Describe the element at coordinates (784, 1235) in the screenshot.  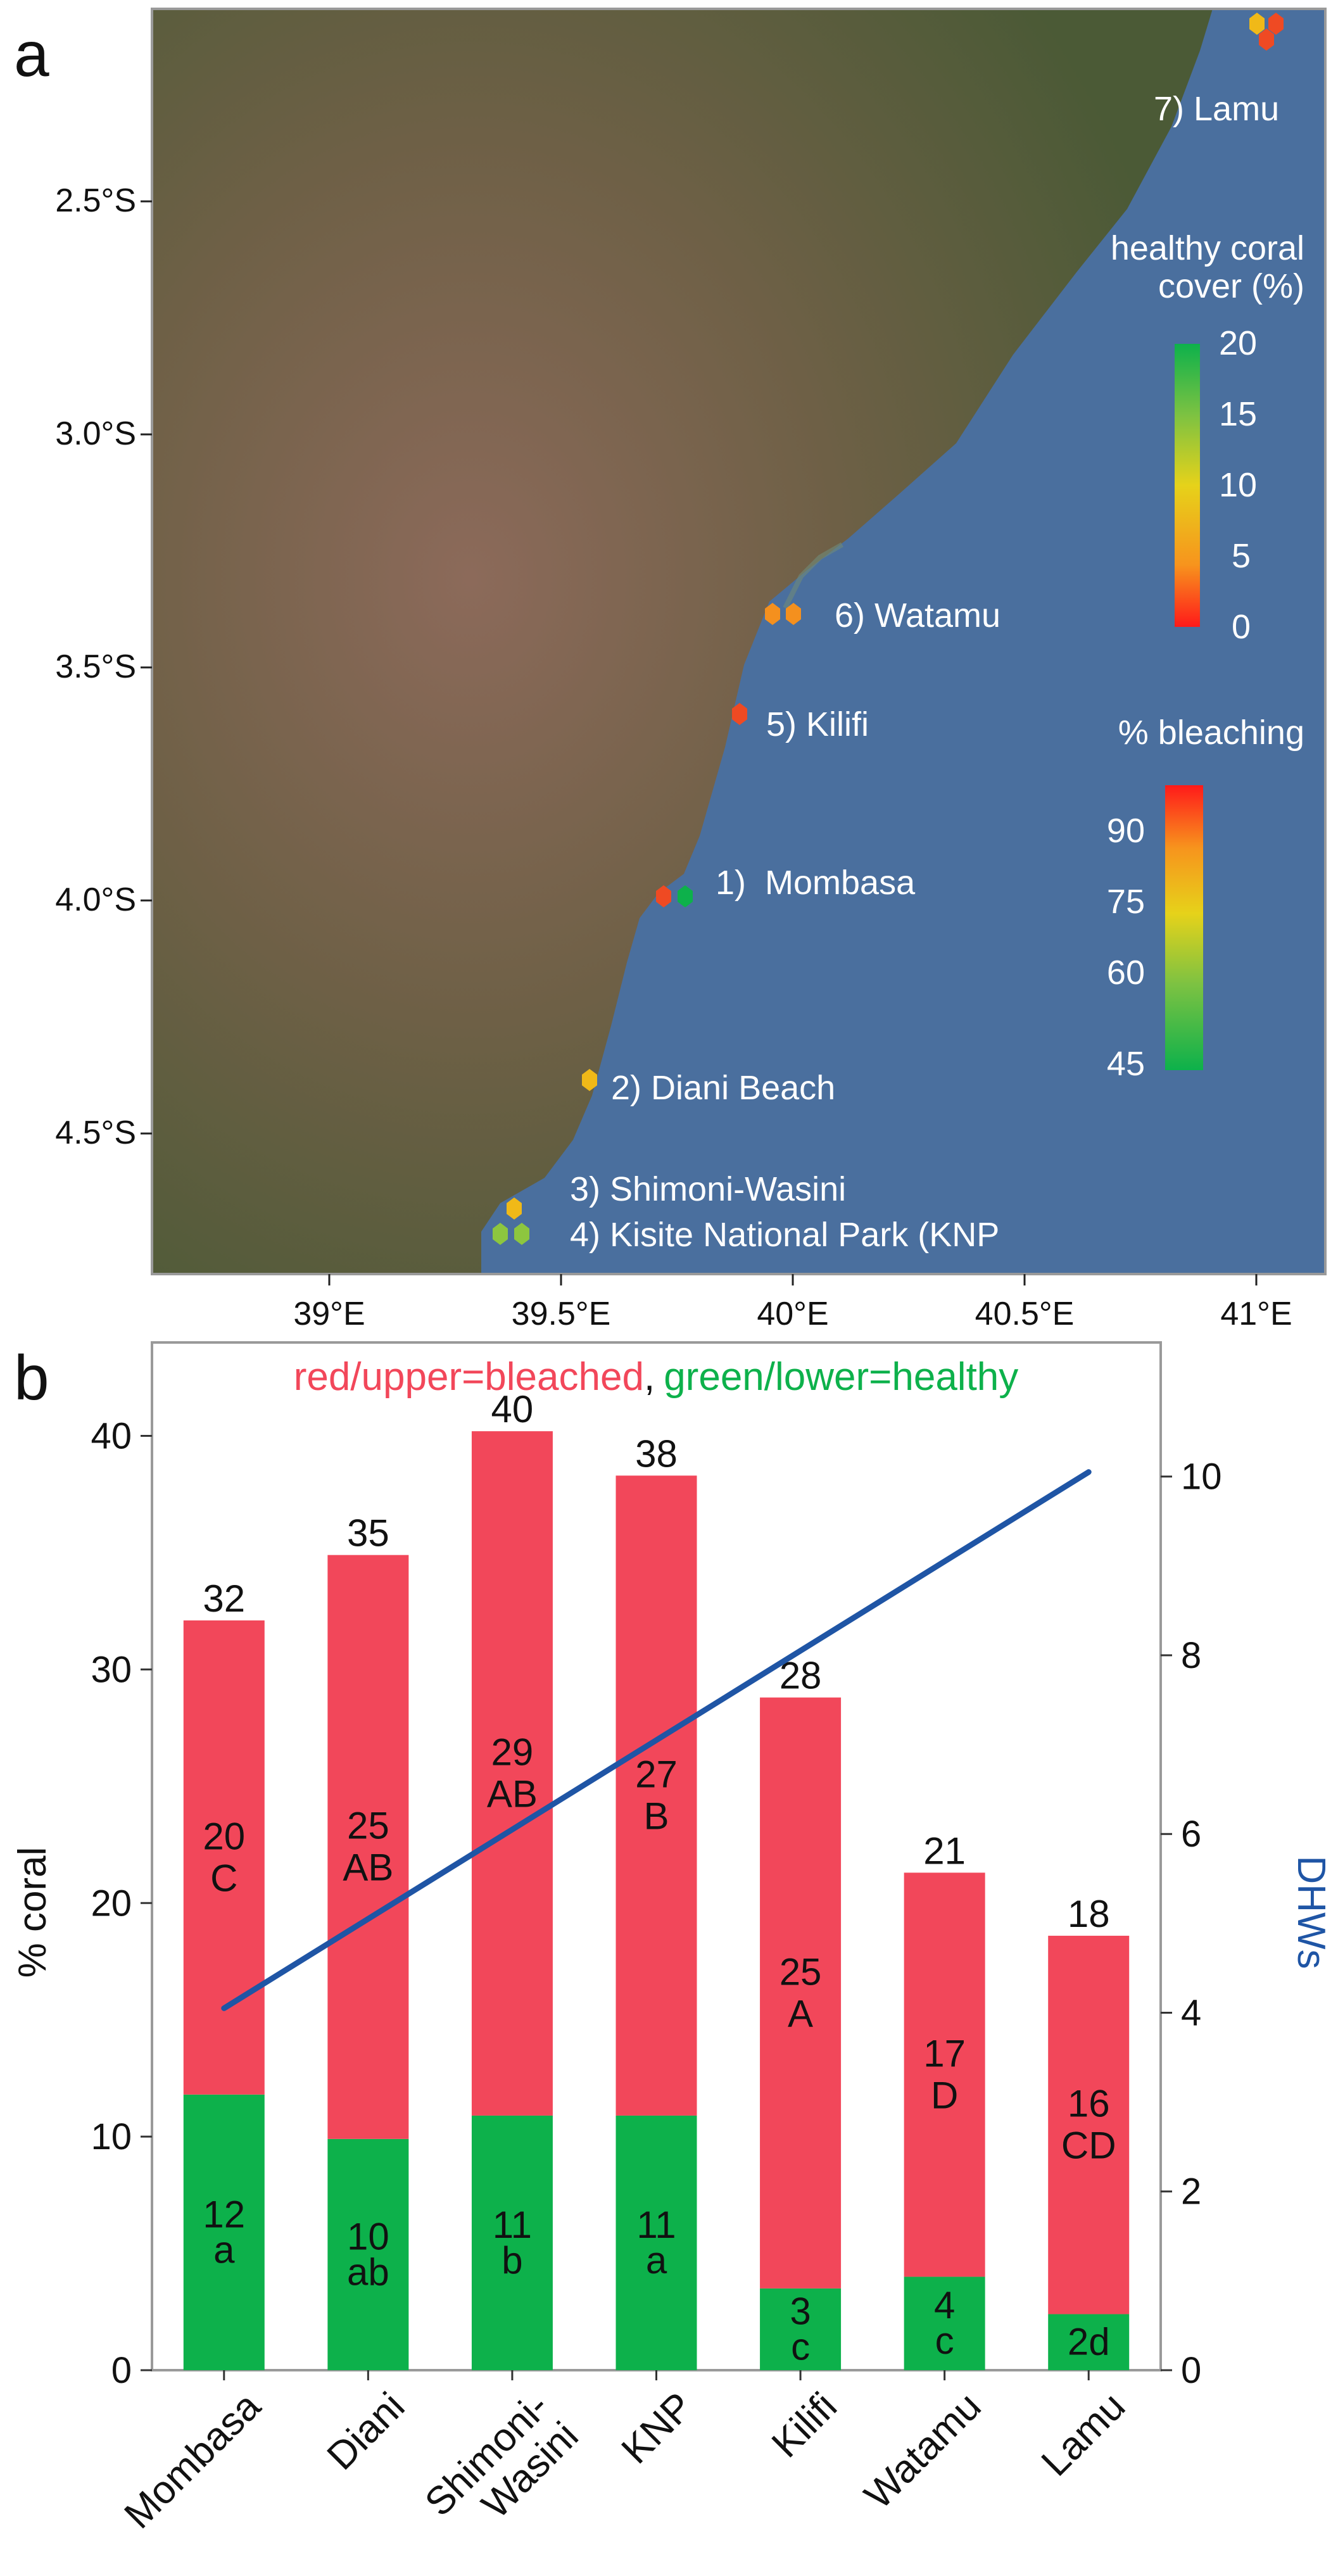
I see `site-label-knp: 4) Kisite National Park (KNP` at that location.